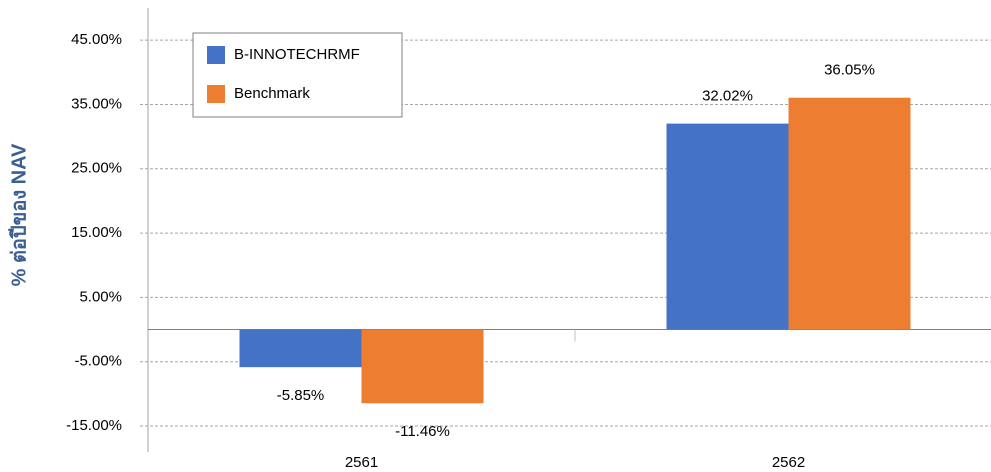 The height and width of the screenshot is (472, 991). What do you see at coordinates (297, 54) in the screenshot?
I see `legend-label: B-INNOTECHRMF` at bounding box center [297, 54].